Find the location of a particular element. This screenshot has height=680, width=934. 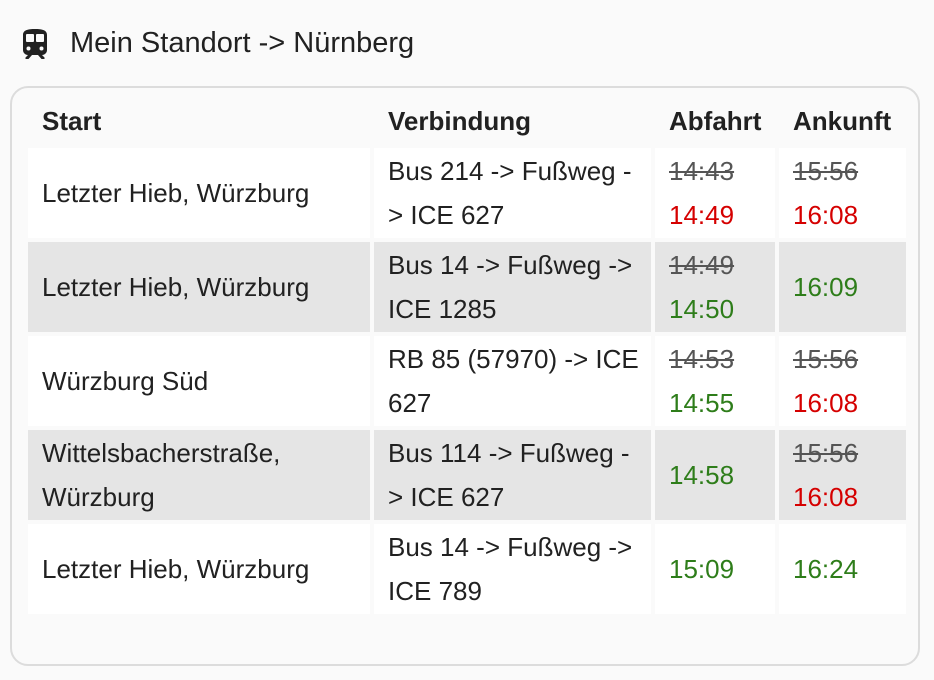

cell-departure: 14:49 14:50 is located at coordinates (715, 287).